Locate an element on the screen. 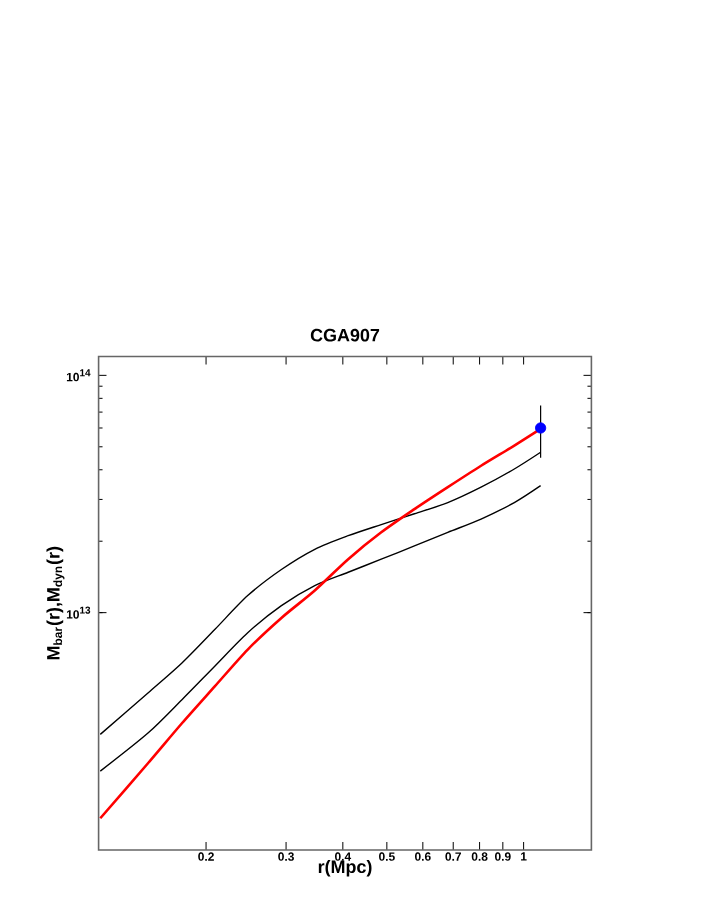 This screenshot has width=708, height=916. x-axis-title: r(Mpc) is located at coordinates (345, 868).